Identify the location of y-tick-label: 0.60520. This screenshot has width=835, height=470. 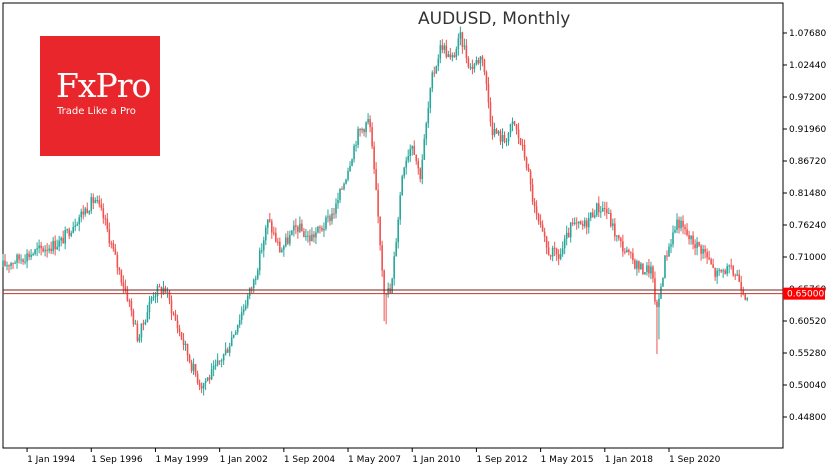
(807, 322).